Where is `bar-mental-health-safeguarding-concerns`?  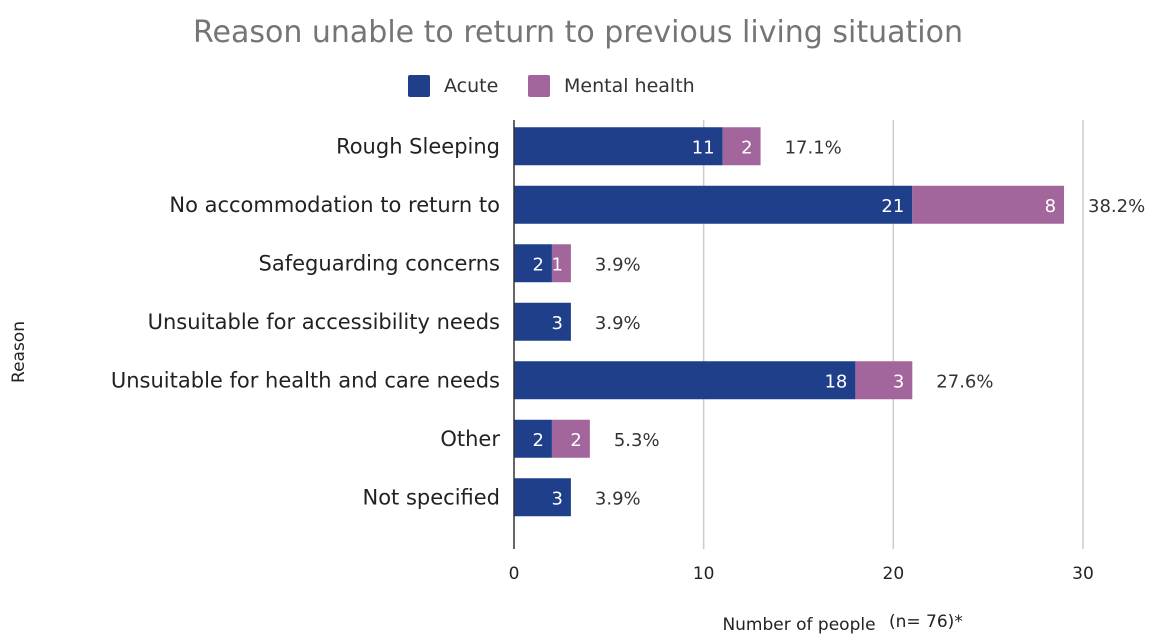 bar-mental-health-safeguarding-concerns is located at coordinates (561, 263).